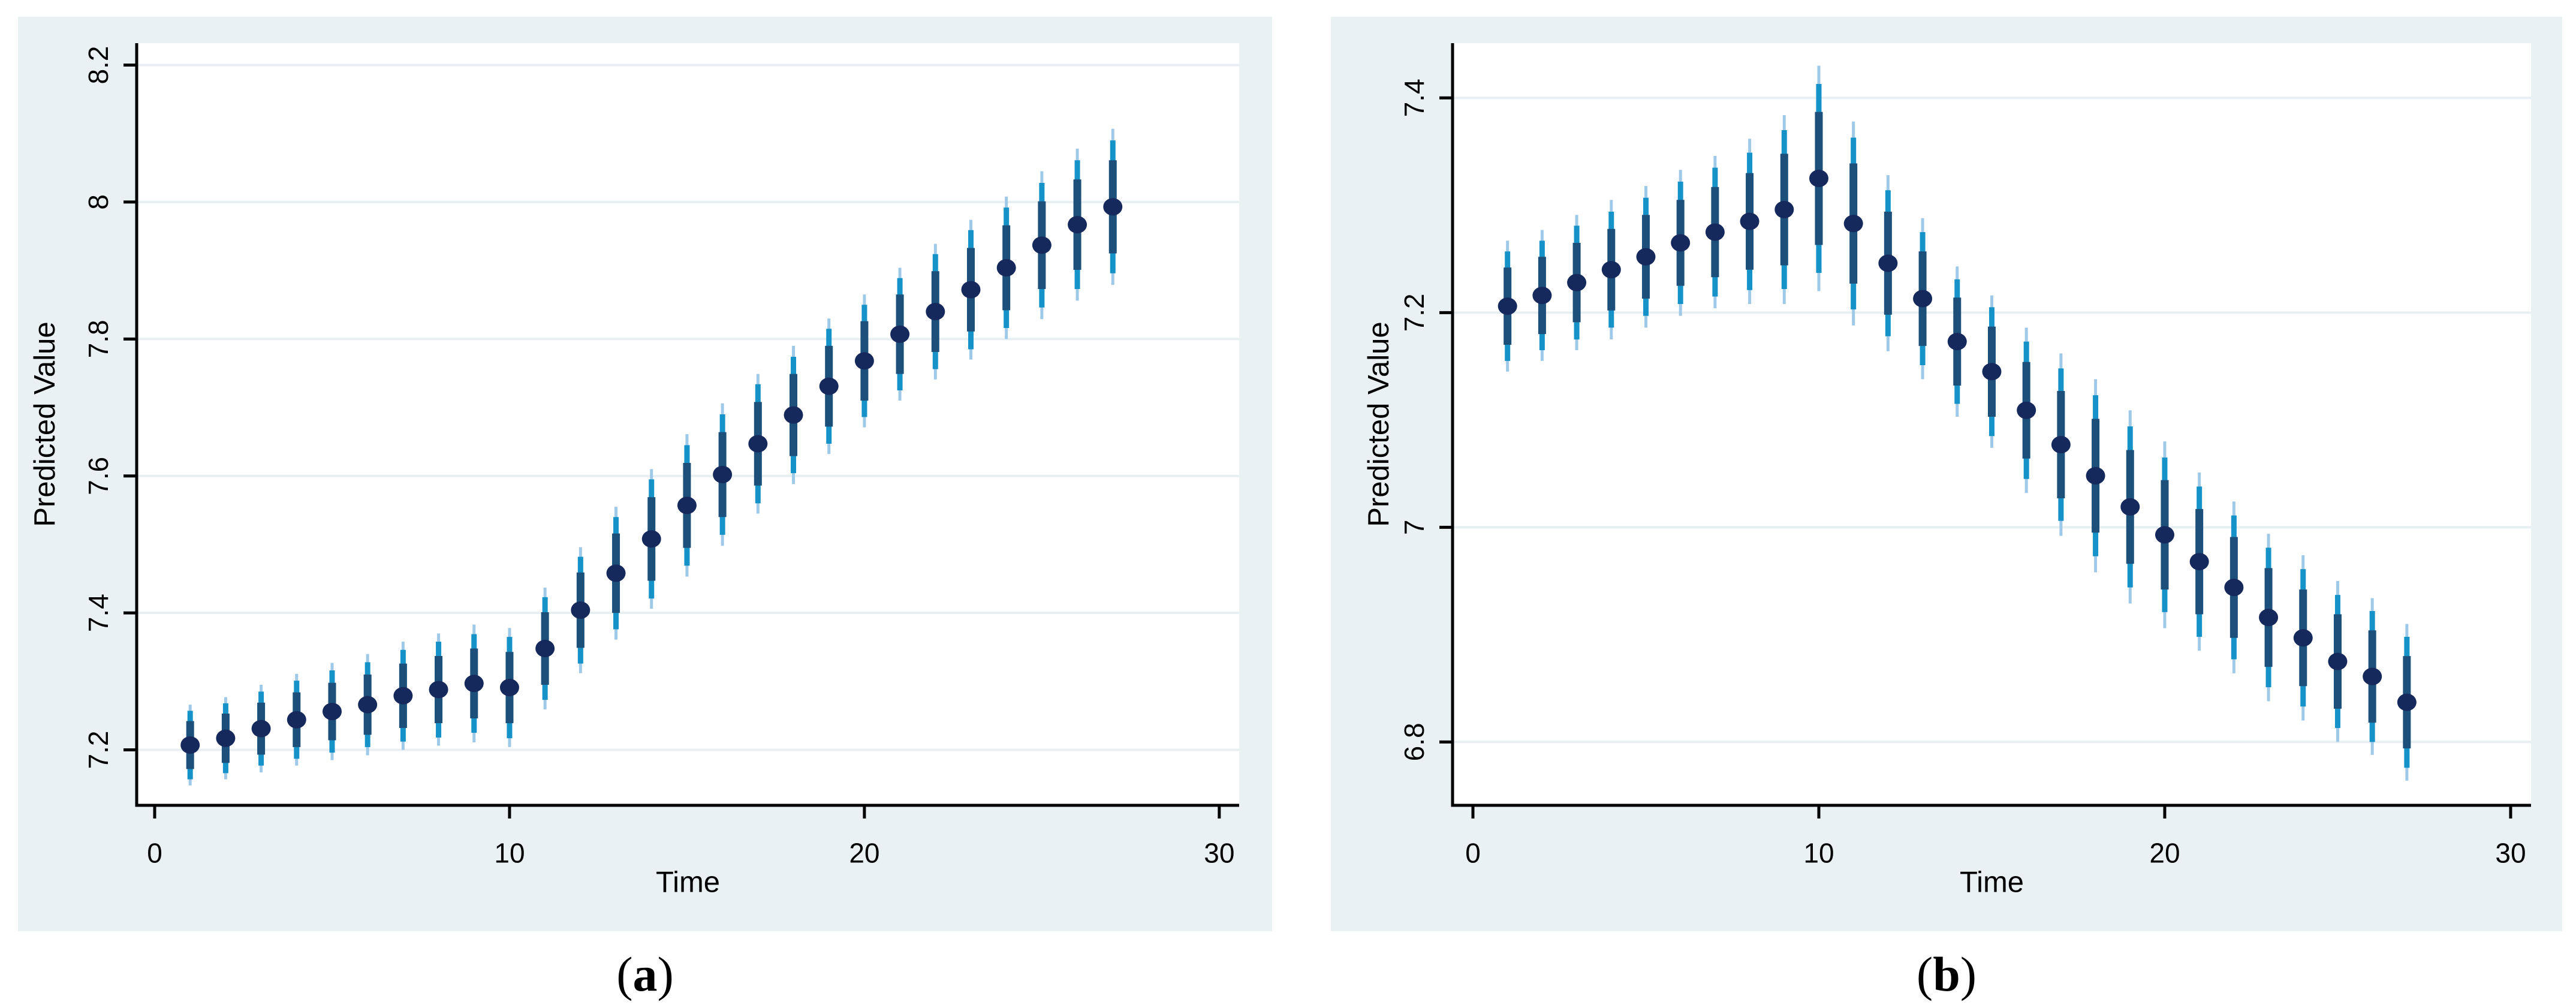 This screenshot has width=2576, height=1005. Describe the element at coordinates (1415, 742) in the screenshot. I see `y-tick-label: 6.8` at that location.